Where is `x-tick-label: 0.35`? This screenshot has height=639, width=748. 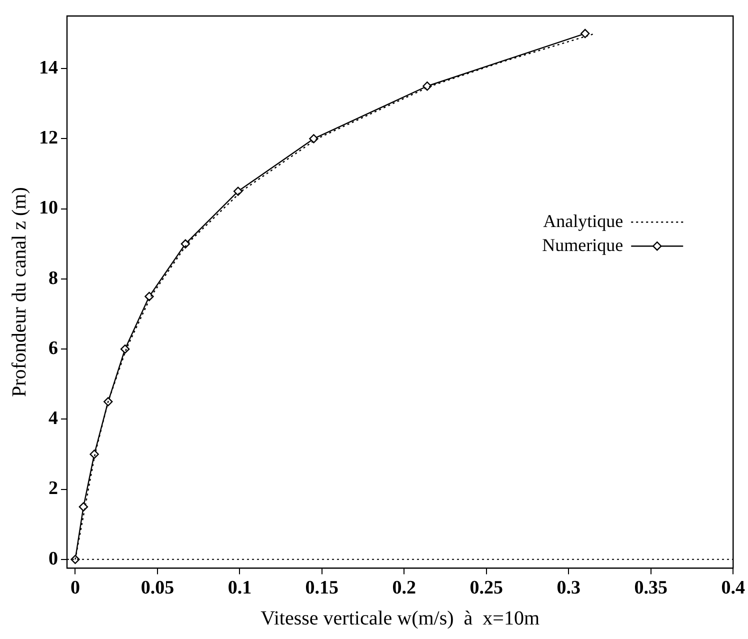
x-tick-label: 0.35 is located at coordinates (651, 588).